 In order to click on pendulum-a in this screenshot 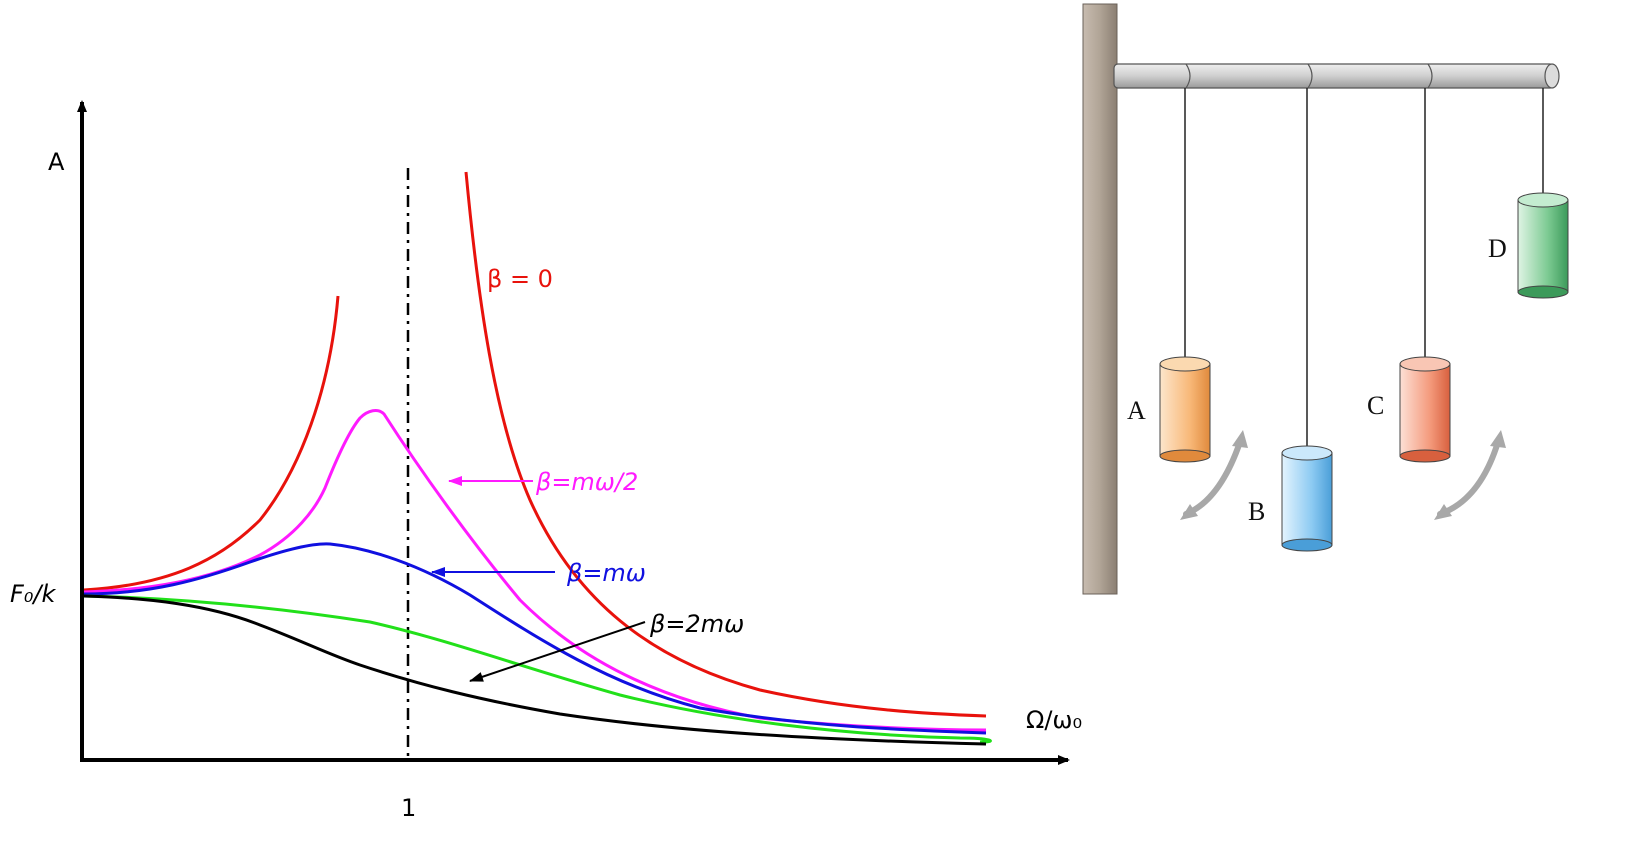, I will do `click(1185, 409)`.